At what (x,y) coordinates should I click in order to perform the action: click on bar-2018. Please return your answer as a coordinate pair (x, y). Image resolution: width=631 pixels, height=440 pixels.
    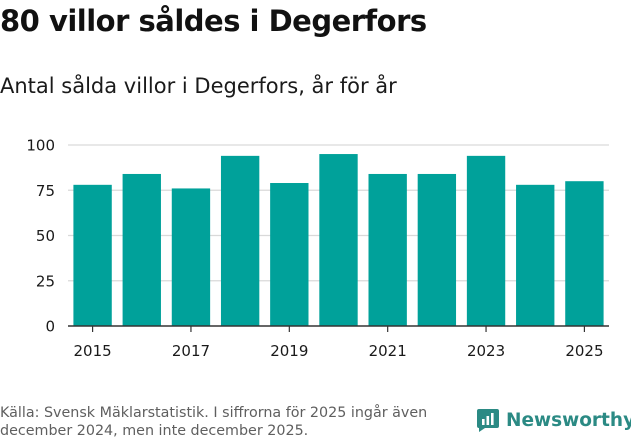
    Looking at the image, I should click on (240, 240).